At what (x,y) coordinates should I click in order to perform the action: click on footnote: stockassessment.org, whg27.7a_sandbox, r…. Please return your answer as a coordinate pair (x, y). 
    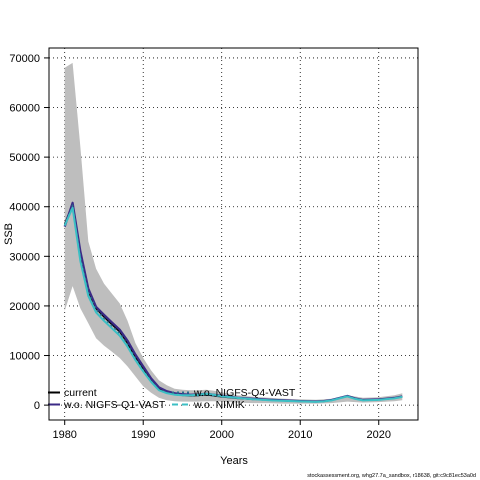
    Looking at the image, I should click on (391, 476).